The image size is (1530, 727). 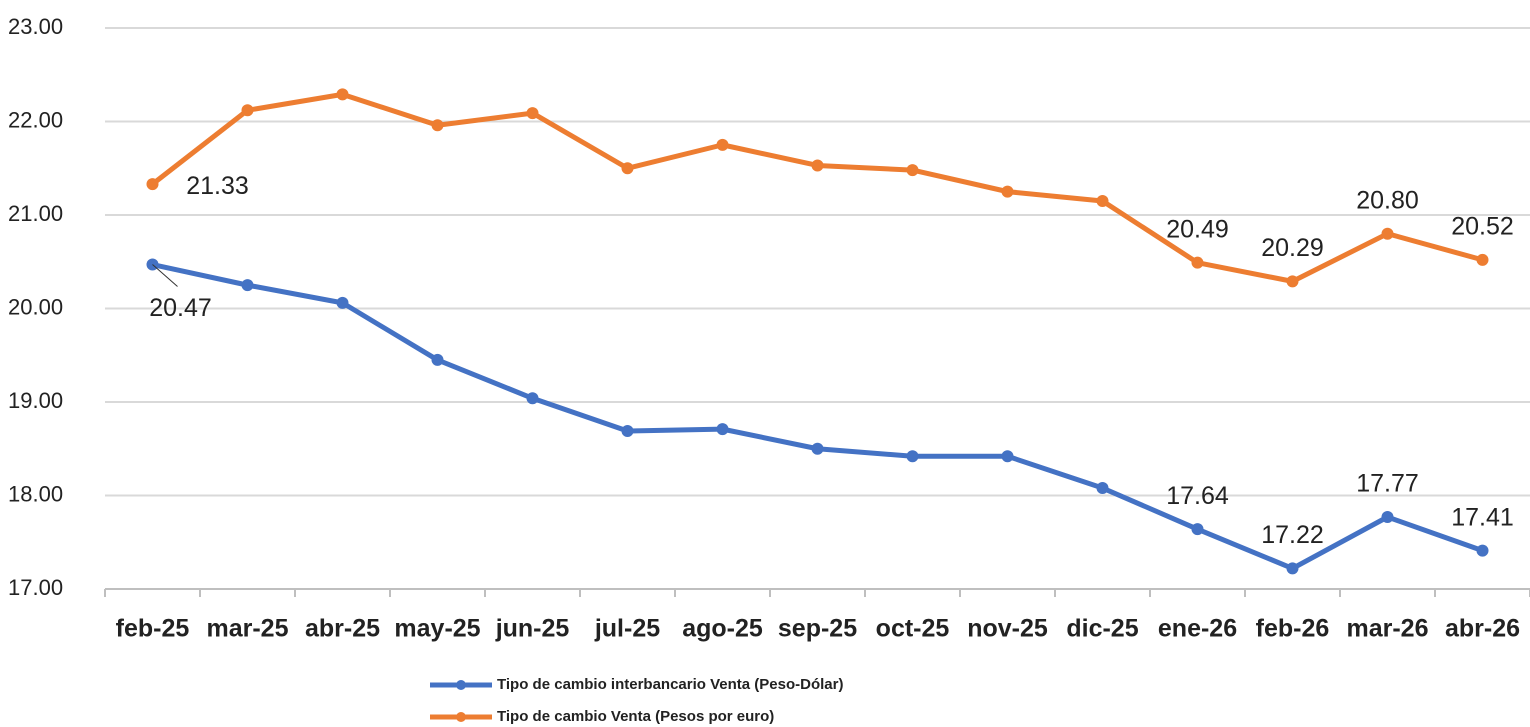 I want to click on x-tick-label: feb-25, so click(x=153, y=629).